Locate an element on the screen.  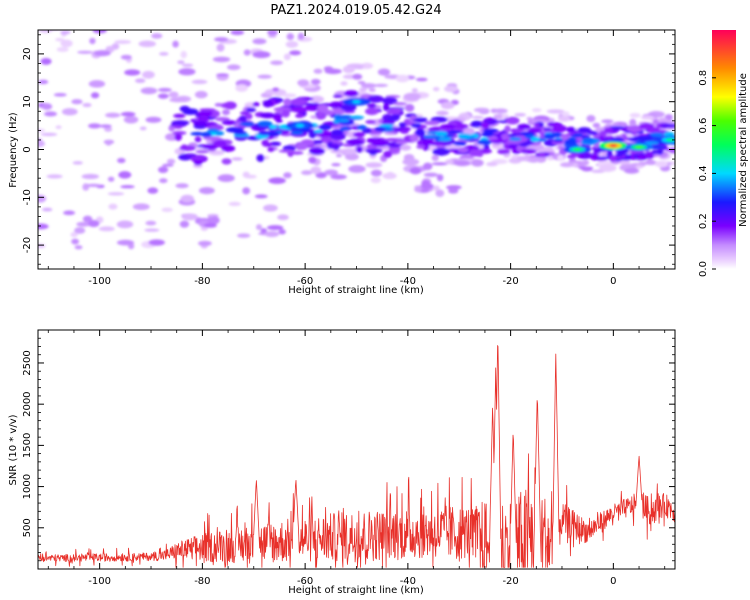
spectrogram-xlabel: Height of straight line (km) is located at coordinates (356, 290).